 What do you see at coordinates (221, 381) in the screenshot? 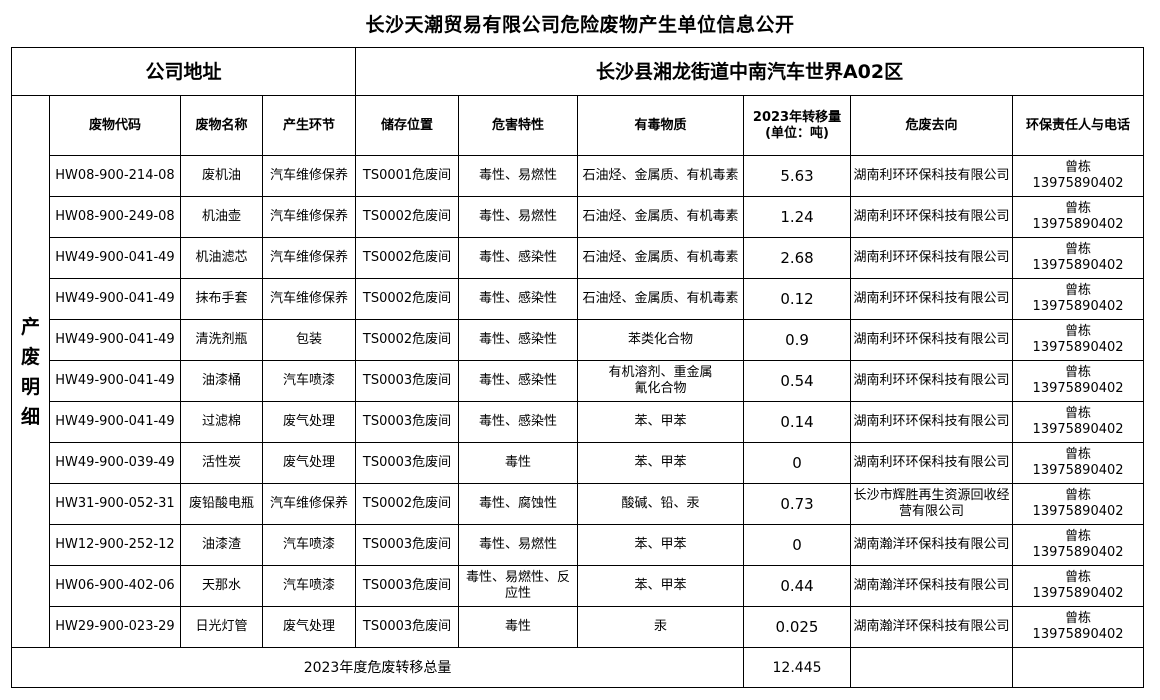
I see `cell-name: 油漆桶` at bounding box center [221, 381].